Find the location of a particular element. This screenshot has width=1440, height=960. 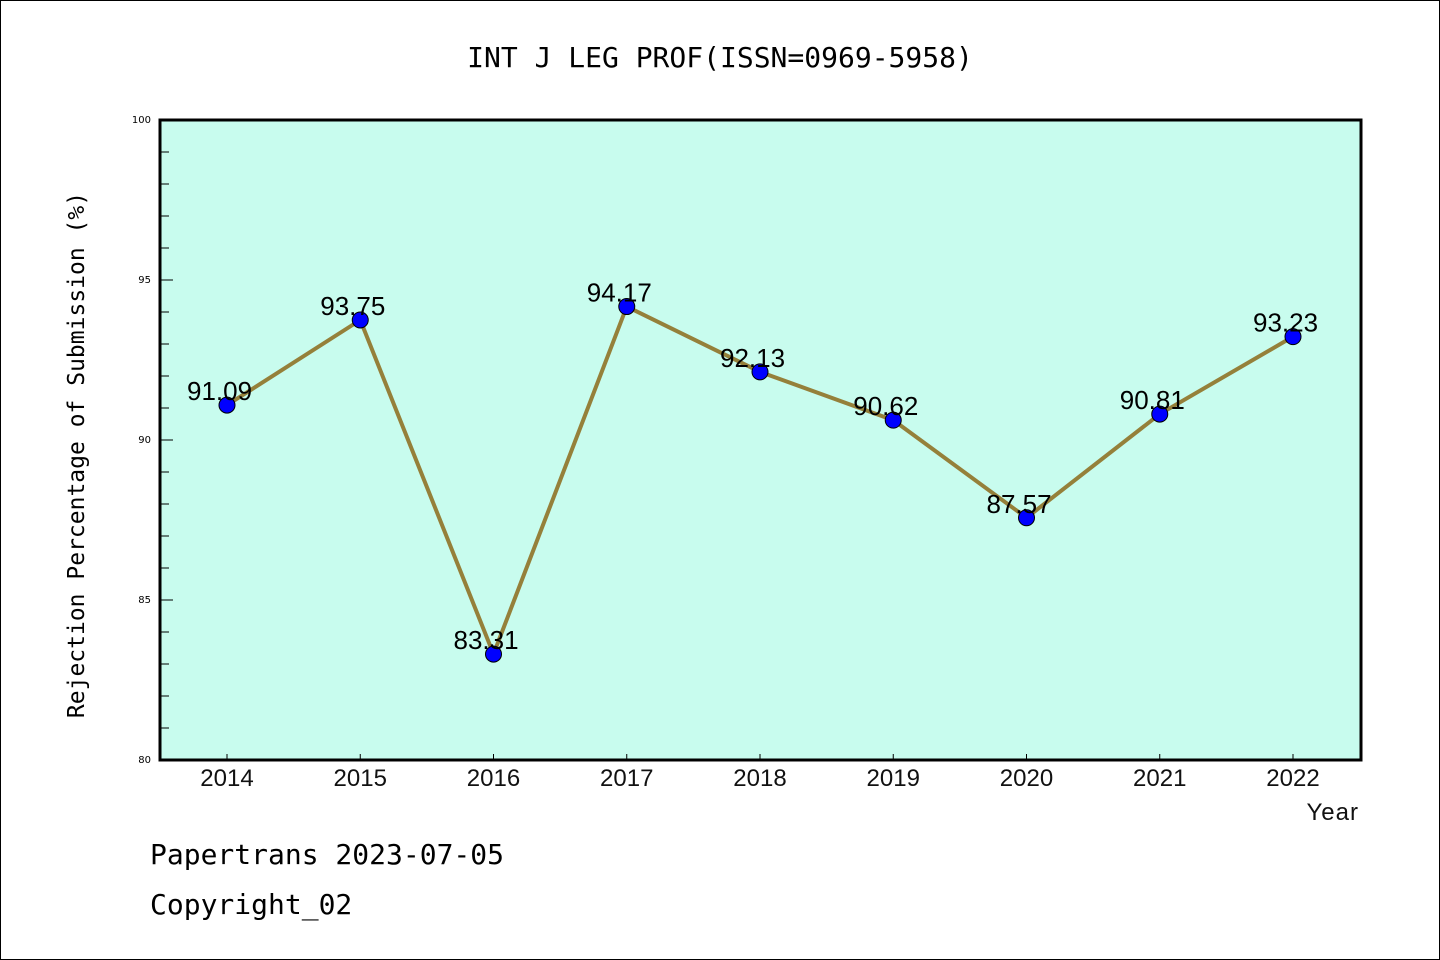

chart-title: INT J LEG PROF(ISSN=0969-5958) is located at coordinates (720, 57).